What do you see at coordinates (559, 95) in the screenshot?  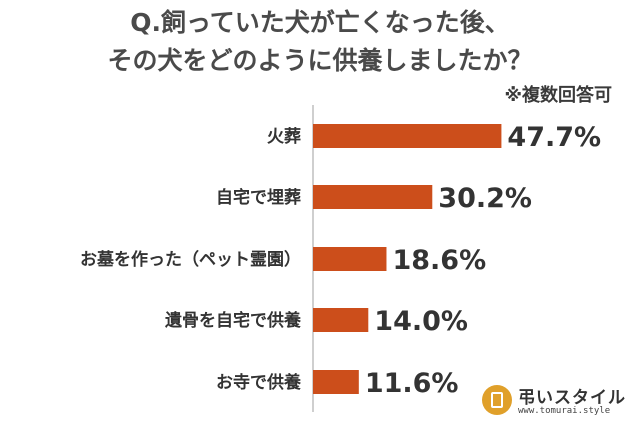 I see `multiple-answer-note: ※複数回答可` at bounding box center [559, 95].